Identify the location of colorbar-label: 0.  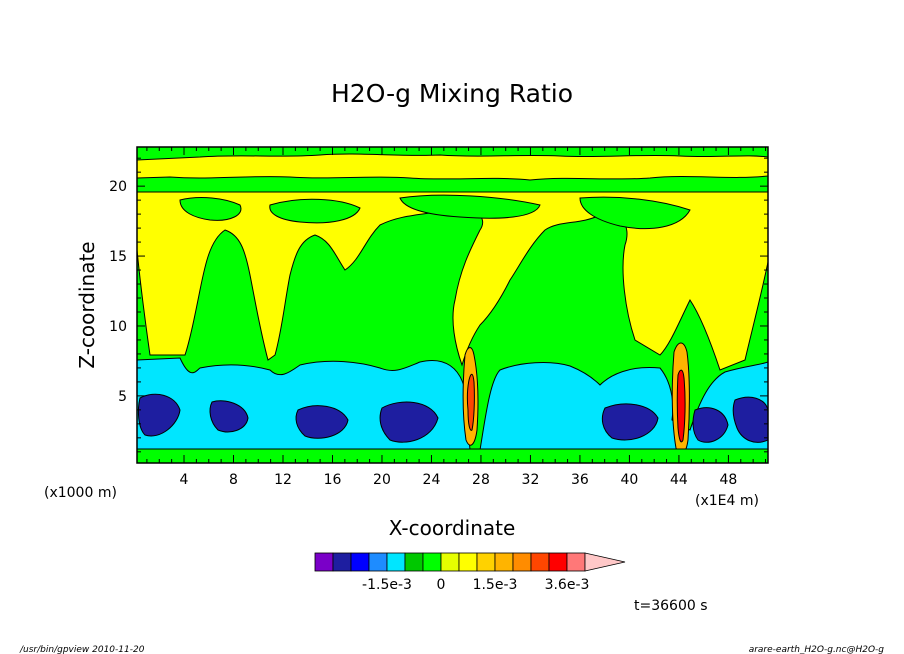
(441, 585).